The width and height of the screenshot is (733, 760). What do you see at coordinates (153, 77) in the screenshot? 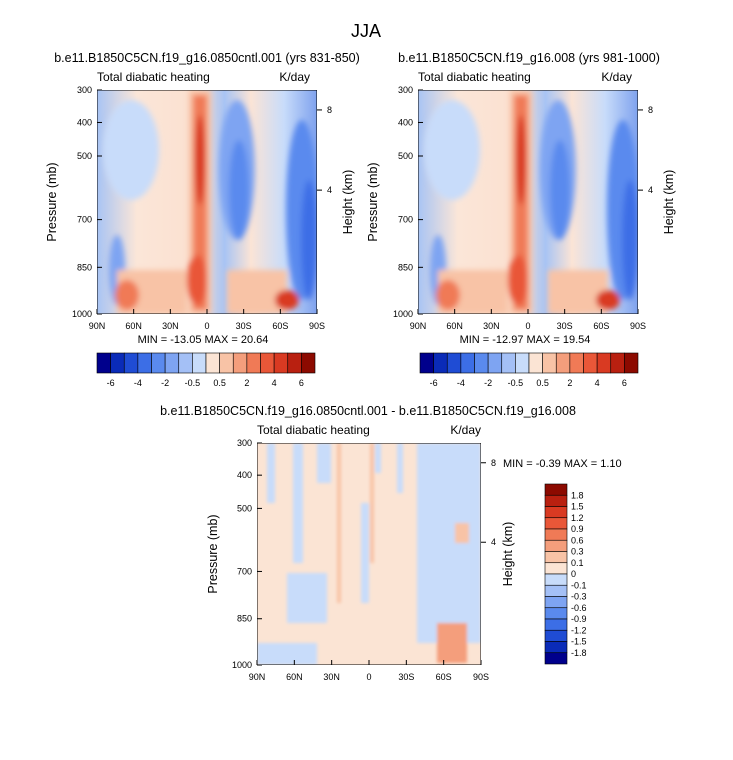
I see `panel-1-variable-label: Total diabatic heating` at bounding box center [153, 77].